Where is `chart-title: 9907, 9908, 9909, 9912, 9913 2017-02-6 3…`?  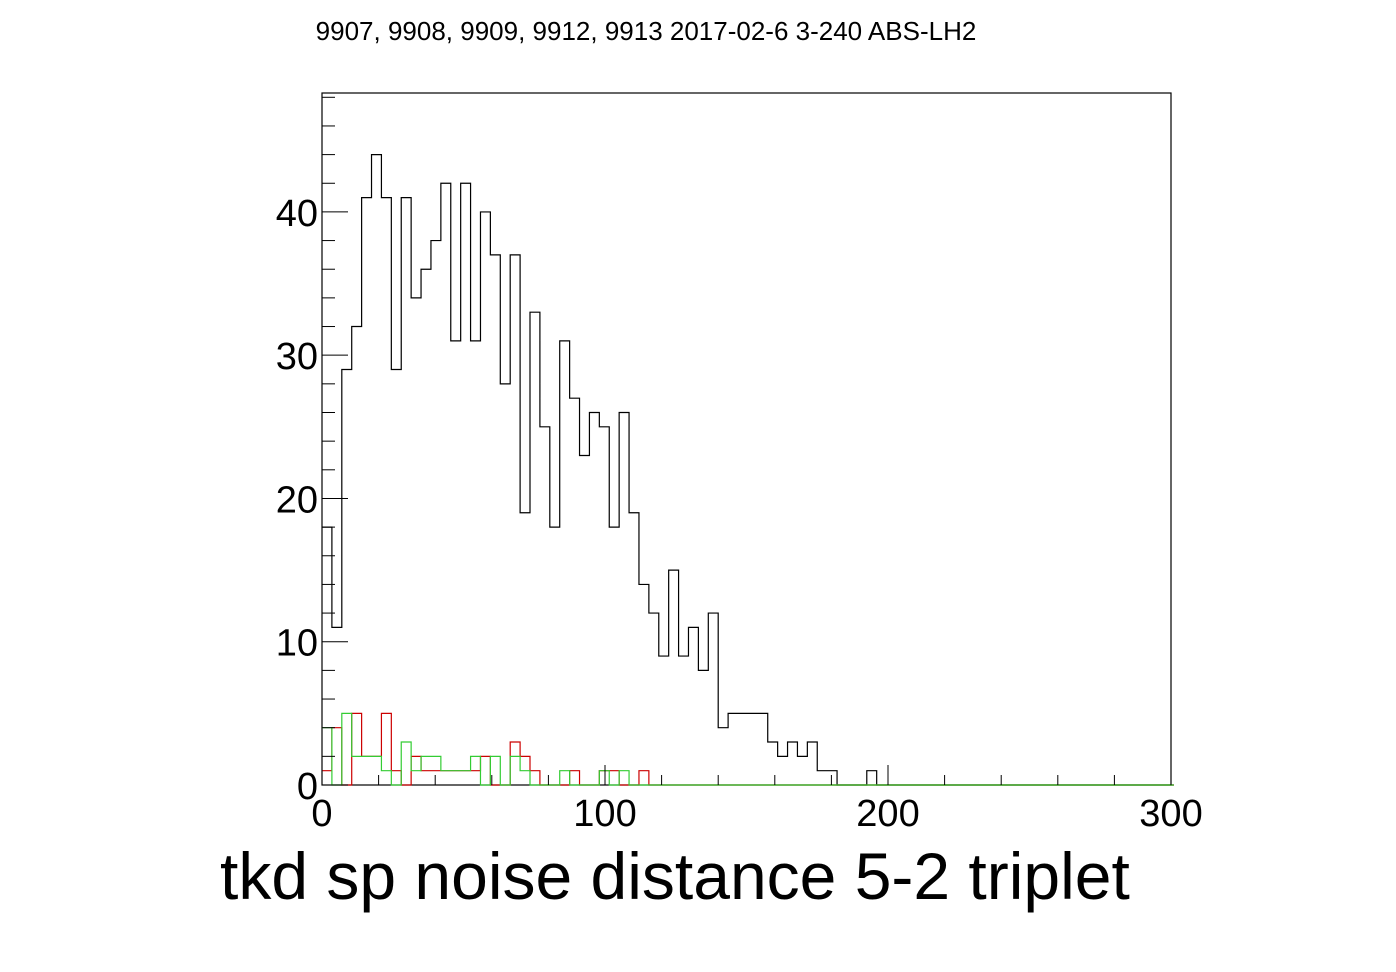
chart-title: 9907, 9908, 9909, 9912, 9913 2017-02-6 3… is located at coordinates (646, 31).